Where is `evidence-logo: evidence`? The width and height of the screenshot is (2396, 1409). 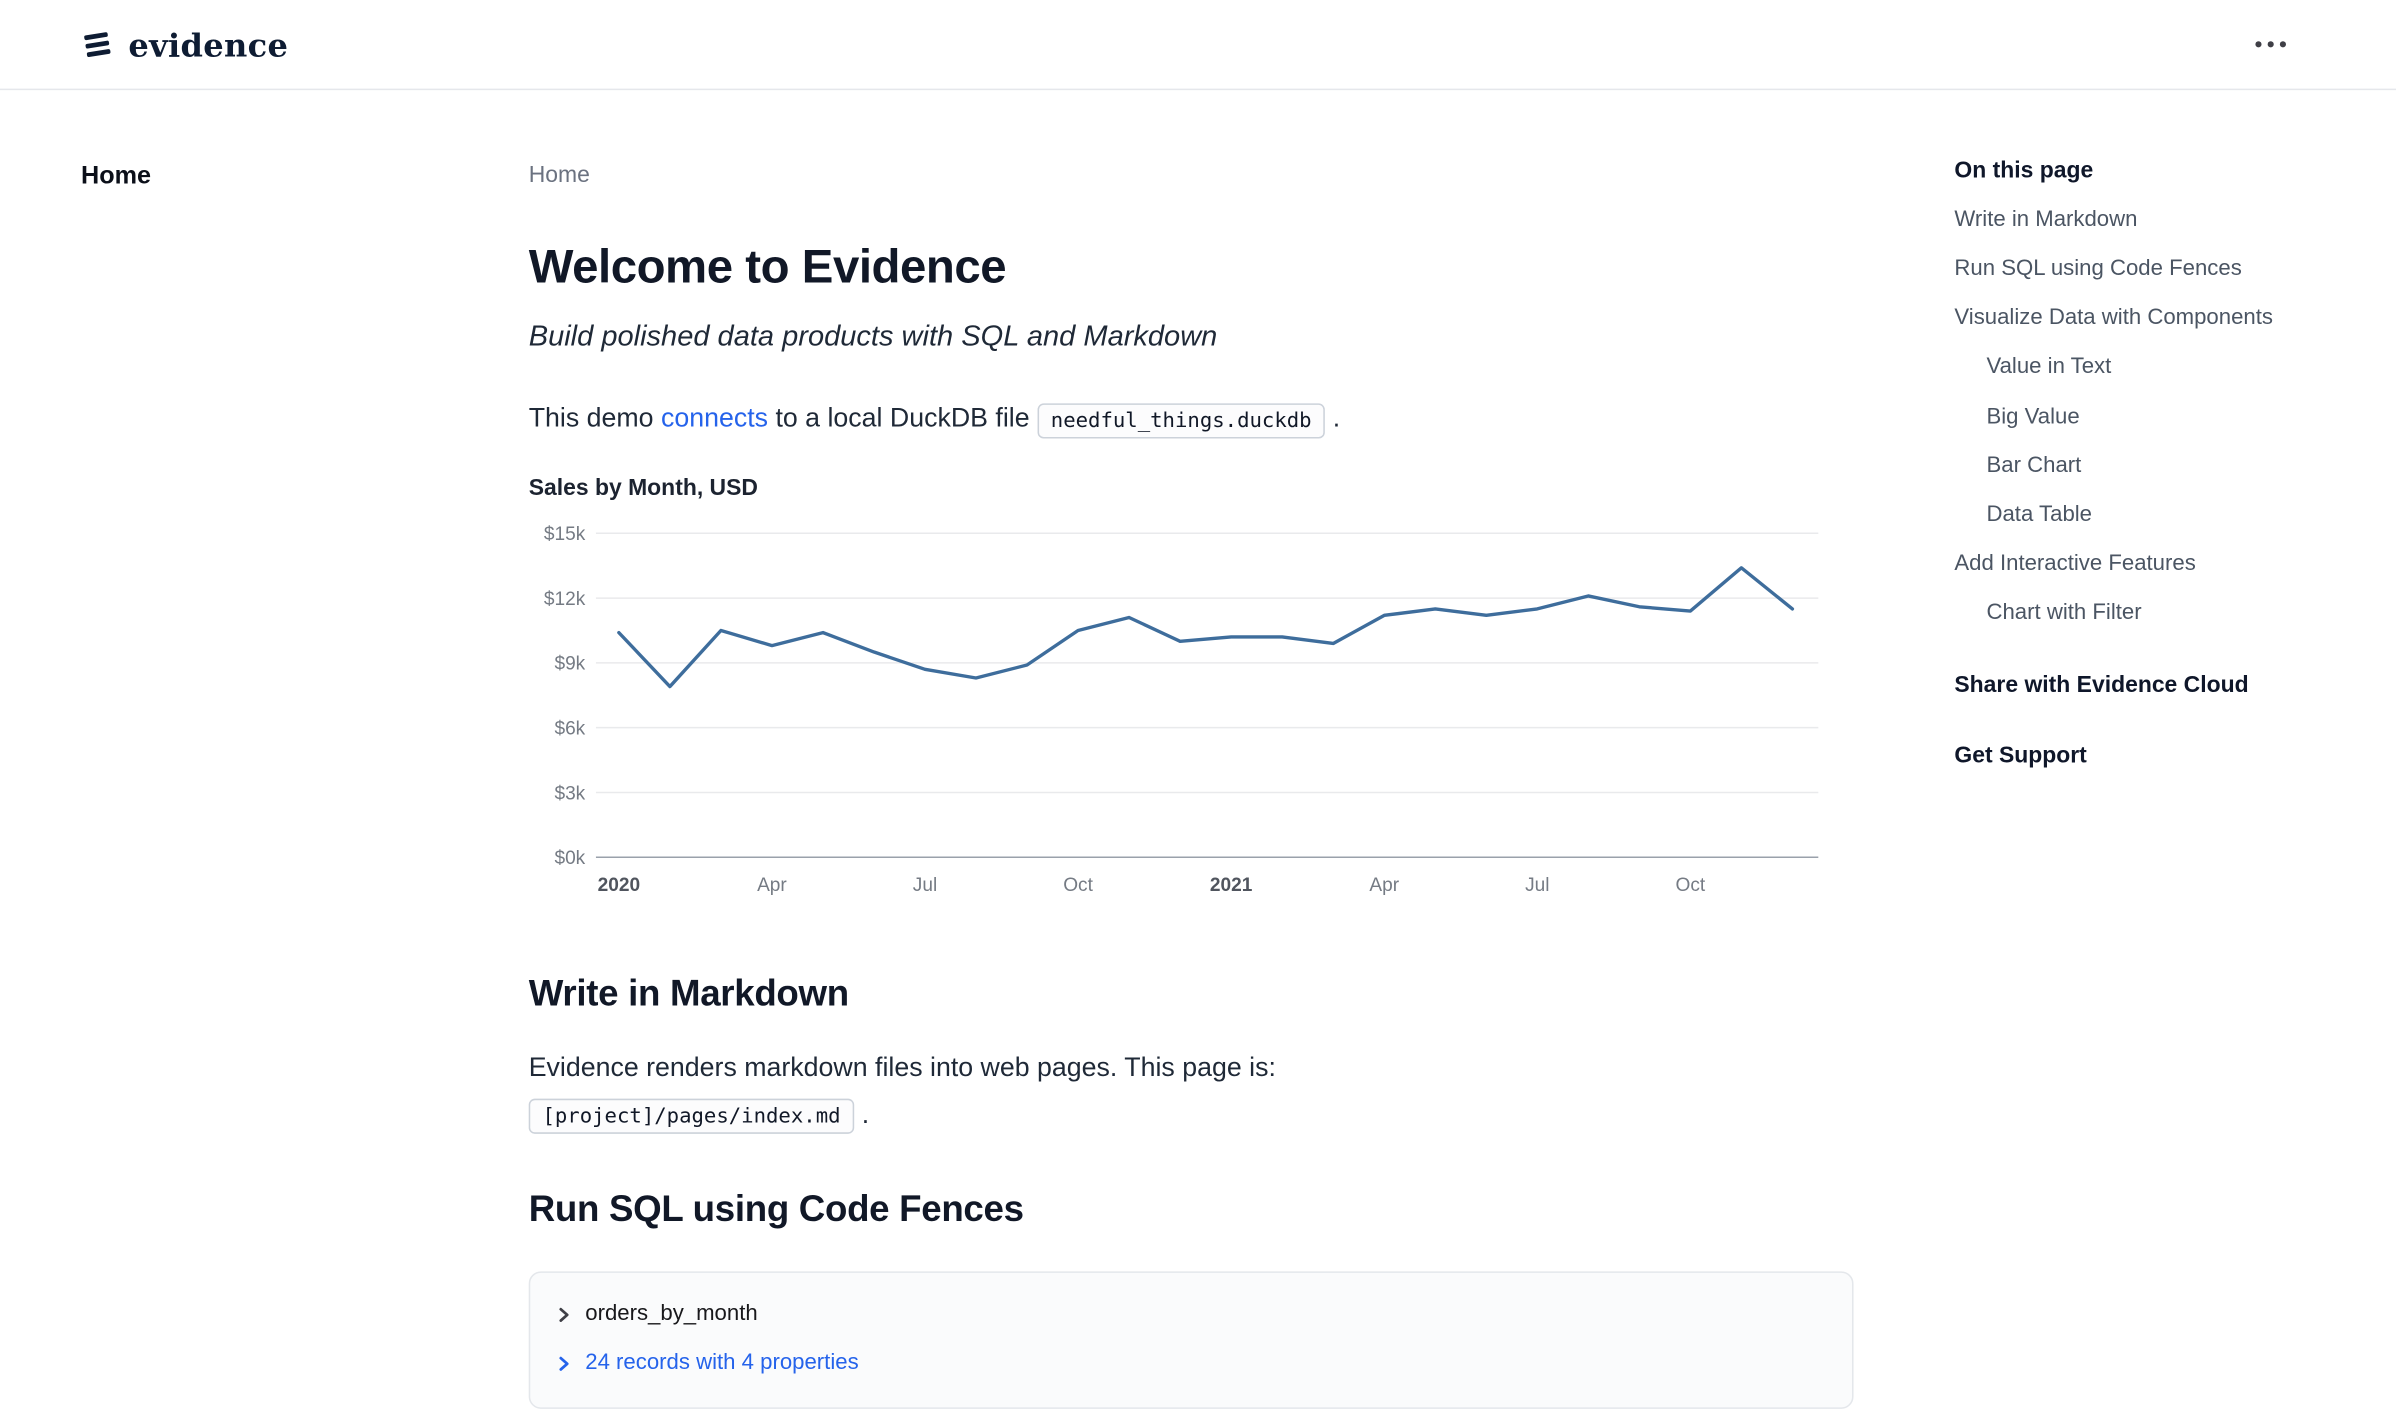 evidence-logo: evidence is located at coordinates (184, 44).